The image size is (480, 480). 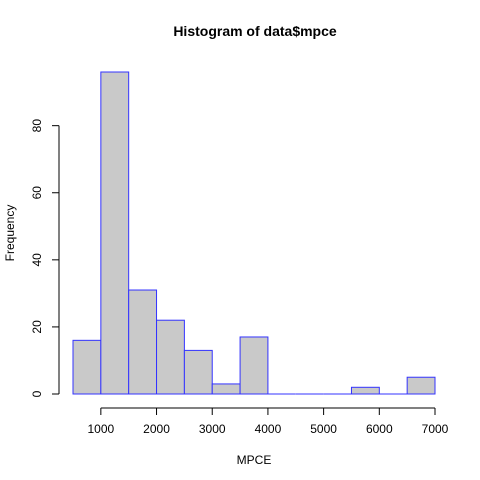 What do you see at coordinates (45, 258) in the screenshot?
I see `y-axis: 0 20 40 60 80` at bounding box center [45, 258].